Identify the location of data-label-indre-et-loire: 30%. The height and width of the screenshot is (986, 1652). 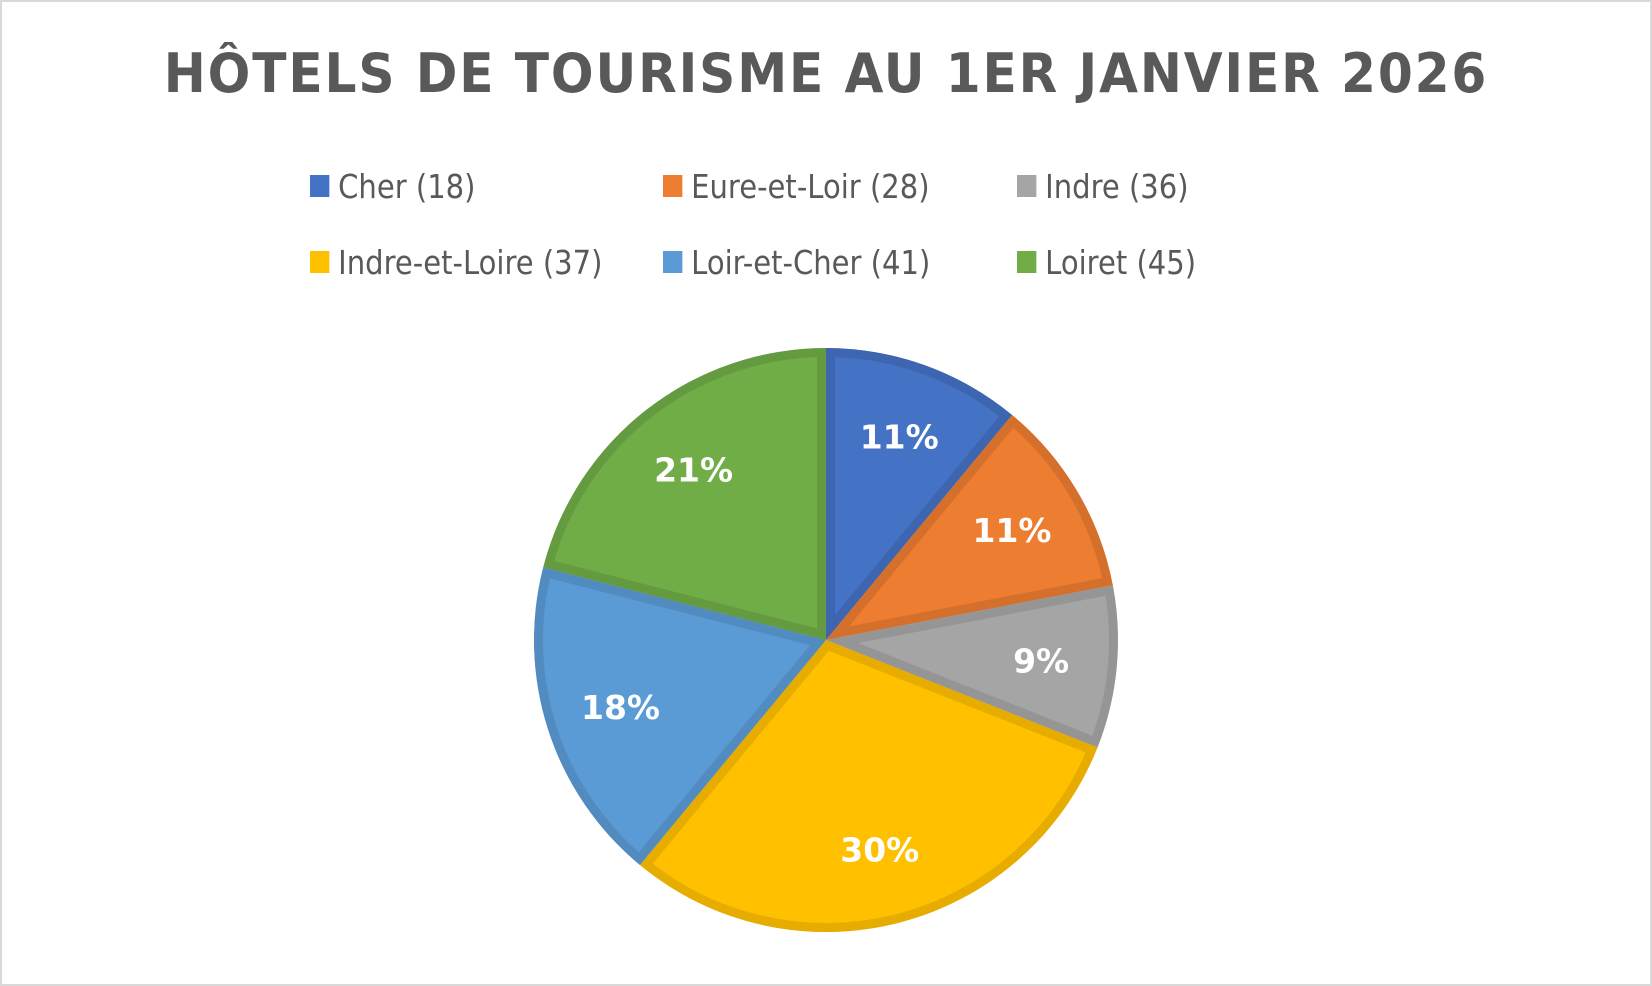
(879, 849).